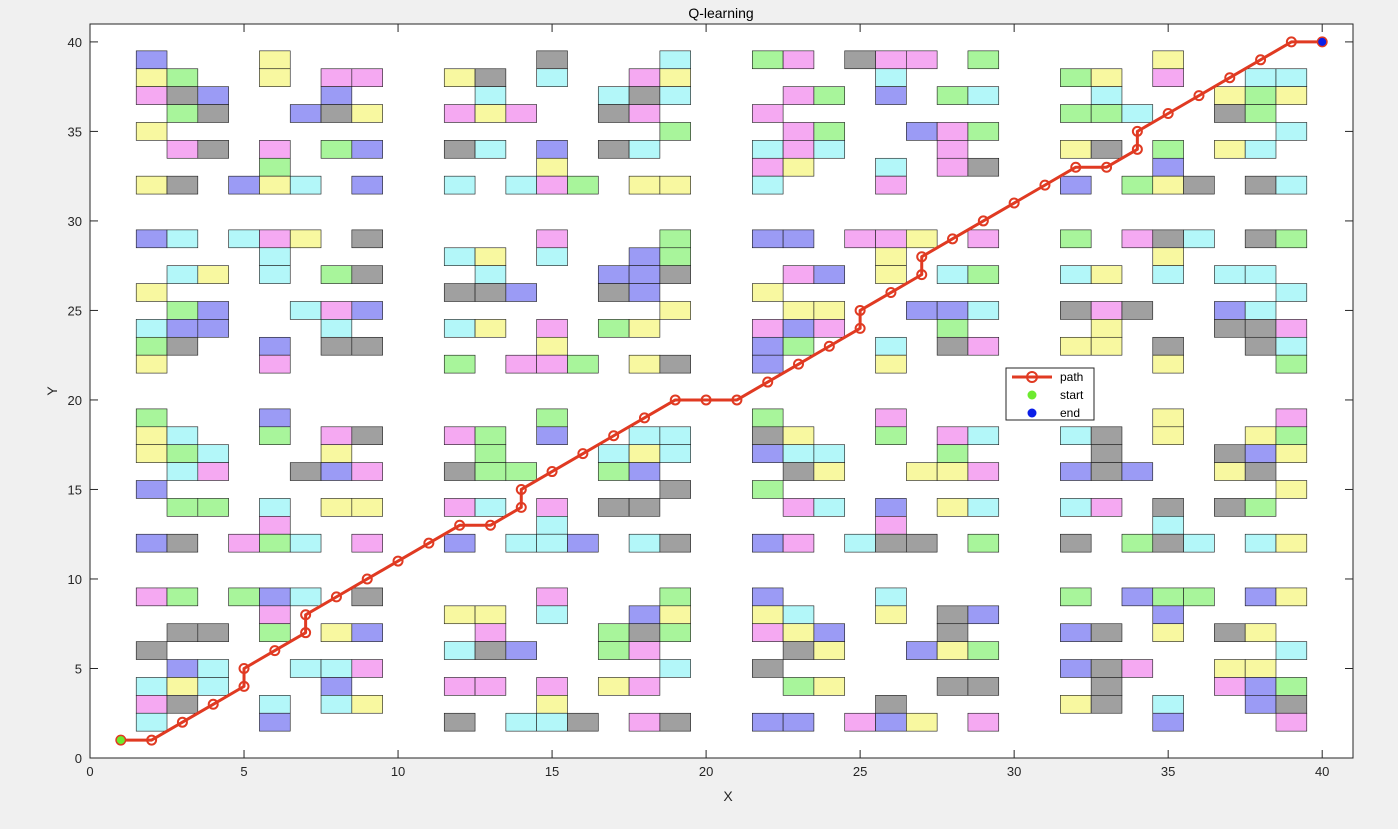 The height and width of the screenshot is (829, 1398). What do you see at coordinates (1072, 395) in the screenshot?
I see `legend-start-label: start` at bounding box center [1072, 395].